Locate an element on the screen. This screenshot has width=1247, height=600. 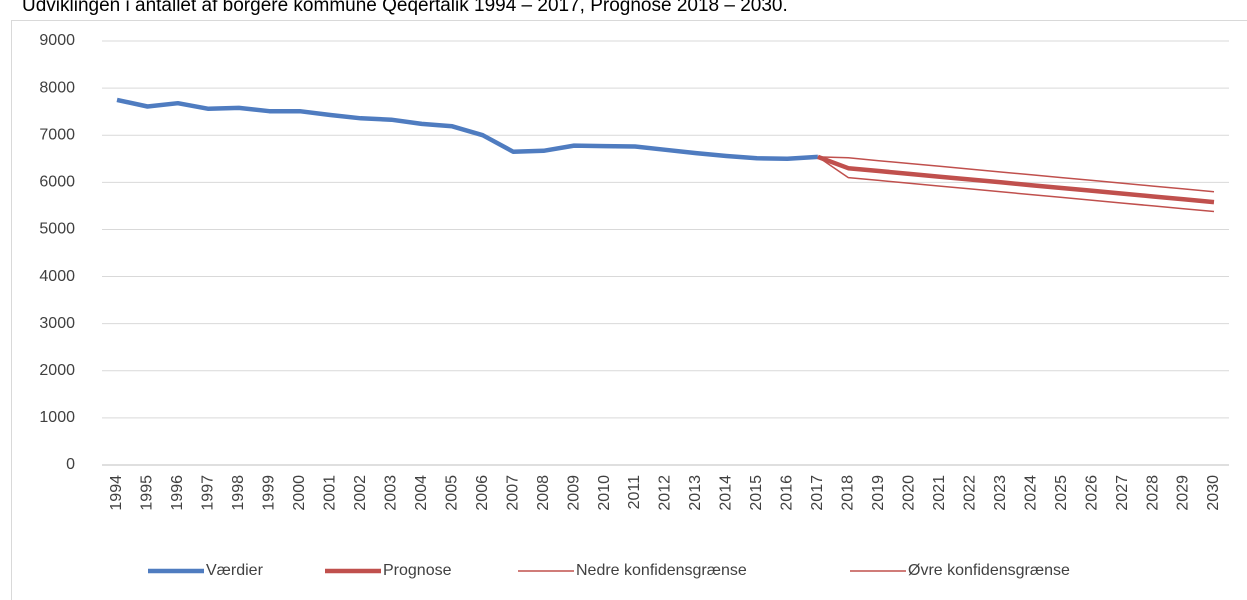
y-tick-label: 9000 is located at coordinates (57, 40).